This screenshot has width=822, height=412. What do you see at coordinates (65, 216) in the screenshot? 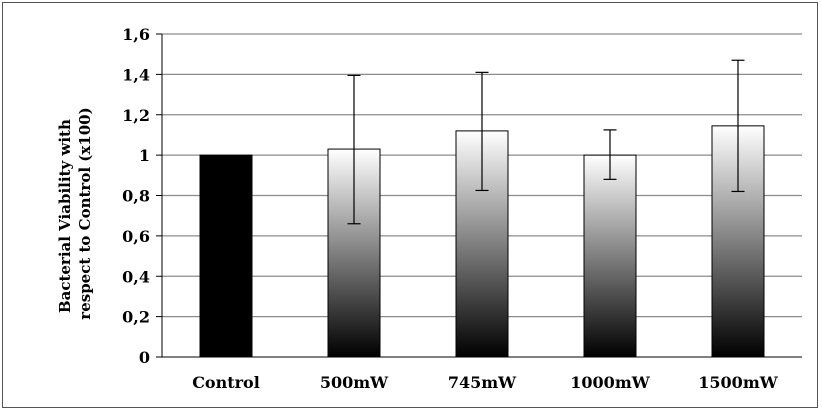
I see `y-axis-title-line-1: Bacterial Viability with` at bounding box center [65, 216].